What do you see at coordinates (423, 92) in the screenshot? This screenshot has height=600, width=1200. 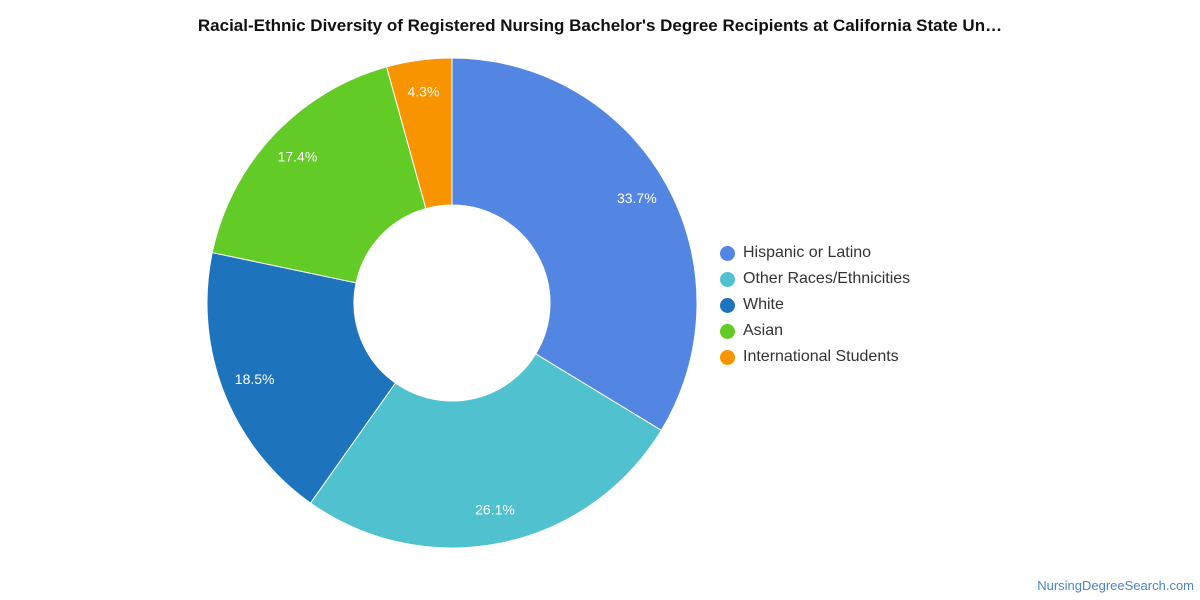 I see `slice-value-label-4: 4.3%` at bounding box center [423, 92].